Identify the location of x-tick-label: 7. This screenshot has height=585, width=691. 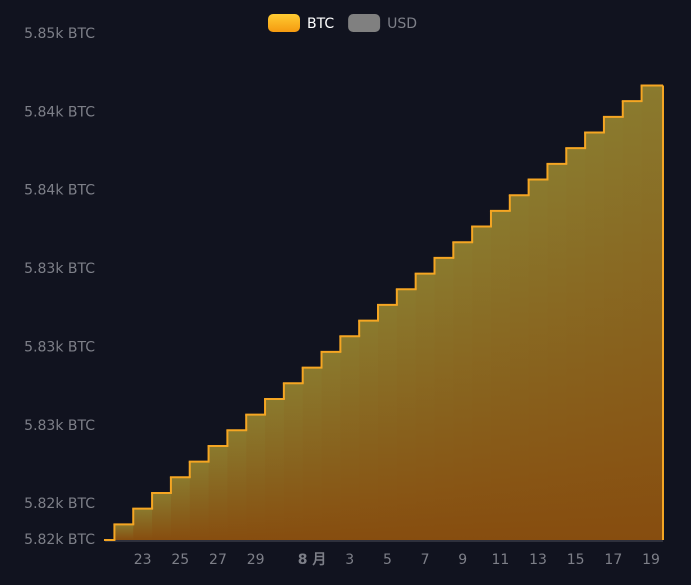
(425, 560).